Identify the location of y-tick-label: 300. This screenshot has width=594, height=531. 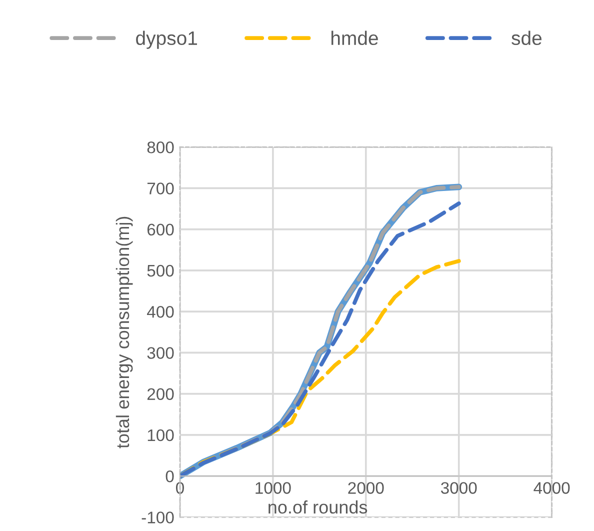
(160, 353).